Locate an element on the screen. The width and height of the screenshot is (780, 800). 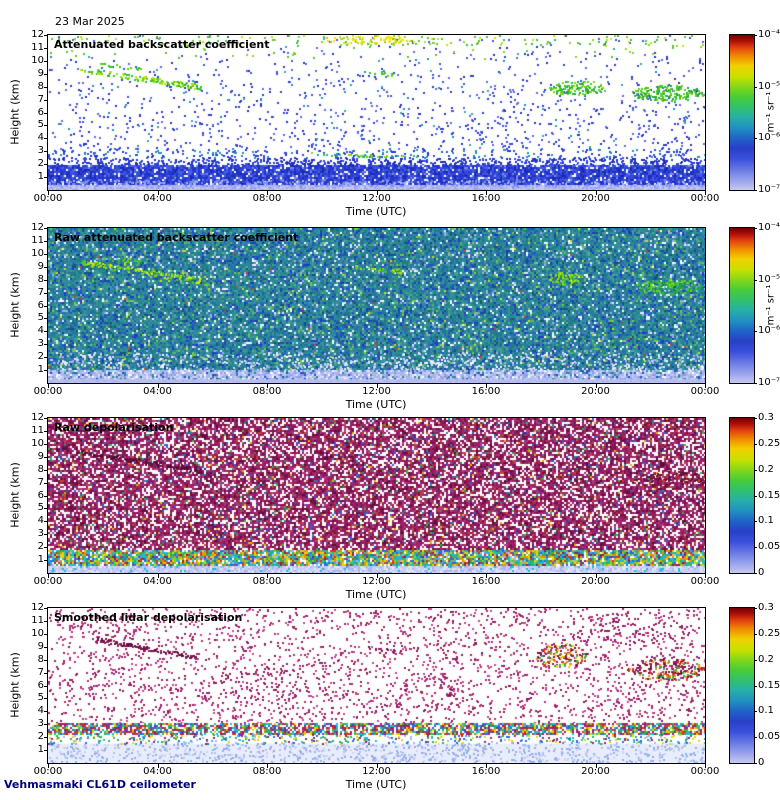
x-tick-label: 08:00 is located at coordinates (267, 391).